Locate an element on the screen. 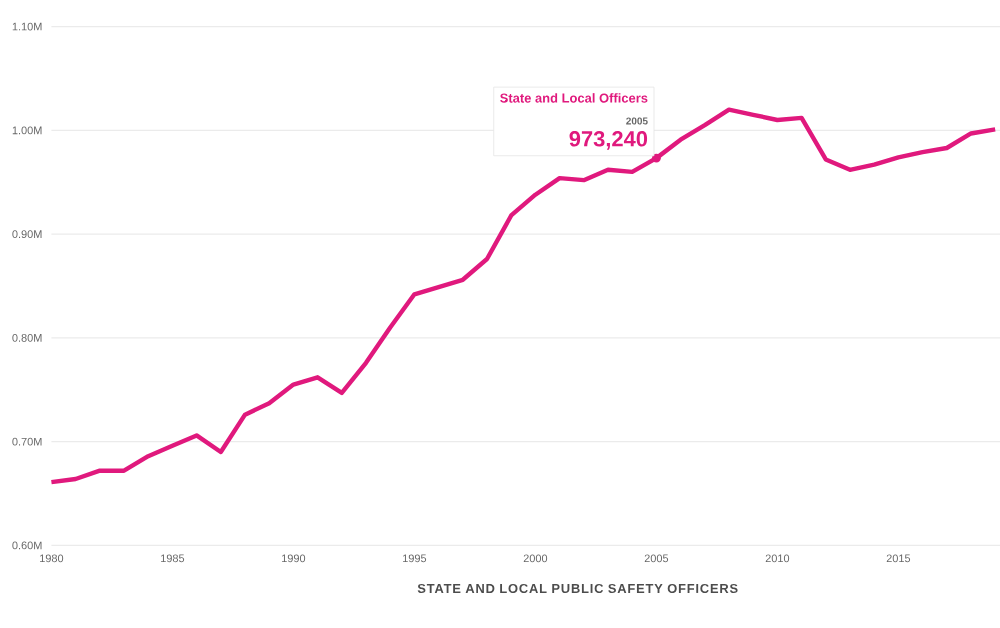  data-label: 973,240 is located at coordinates (608, 140).